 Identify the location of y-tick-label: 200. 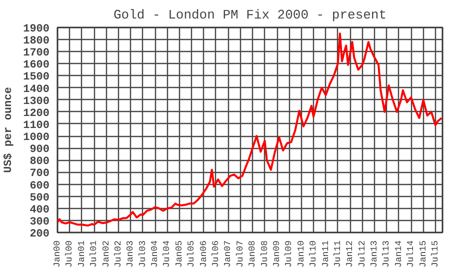
(40, 234).